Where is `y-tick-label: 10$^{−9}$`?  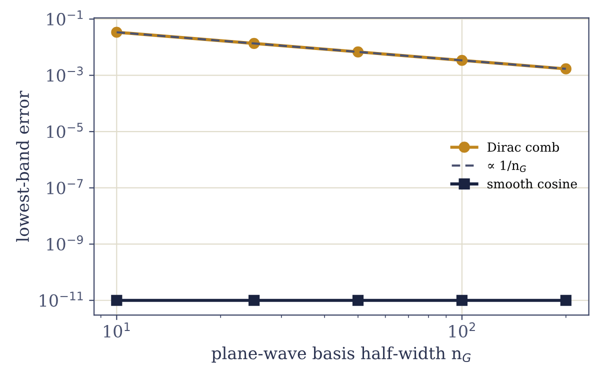 y-tick-label: 10$^{−9}$ is located at coordinates (65, 243).